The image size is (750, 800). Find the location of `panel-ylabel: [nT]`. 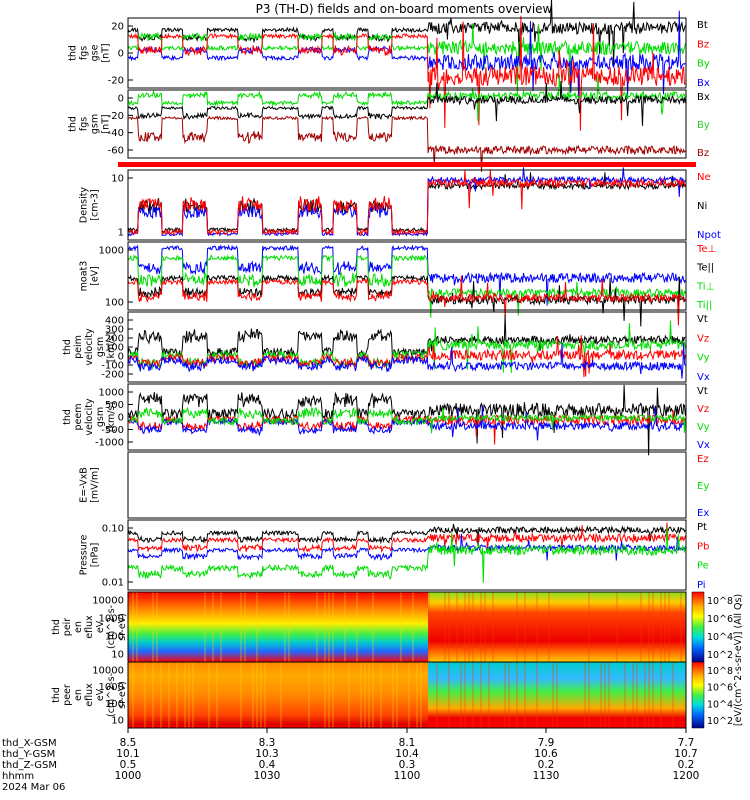

panel-ylabel: [nT] is located at coordinates (106, 52).